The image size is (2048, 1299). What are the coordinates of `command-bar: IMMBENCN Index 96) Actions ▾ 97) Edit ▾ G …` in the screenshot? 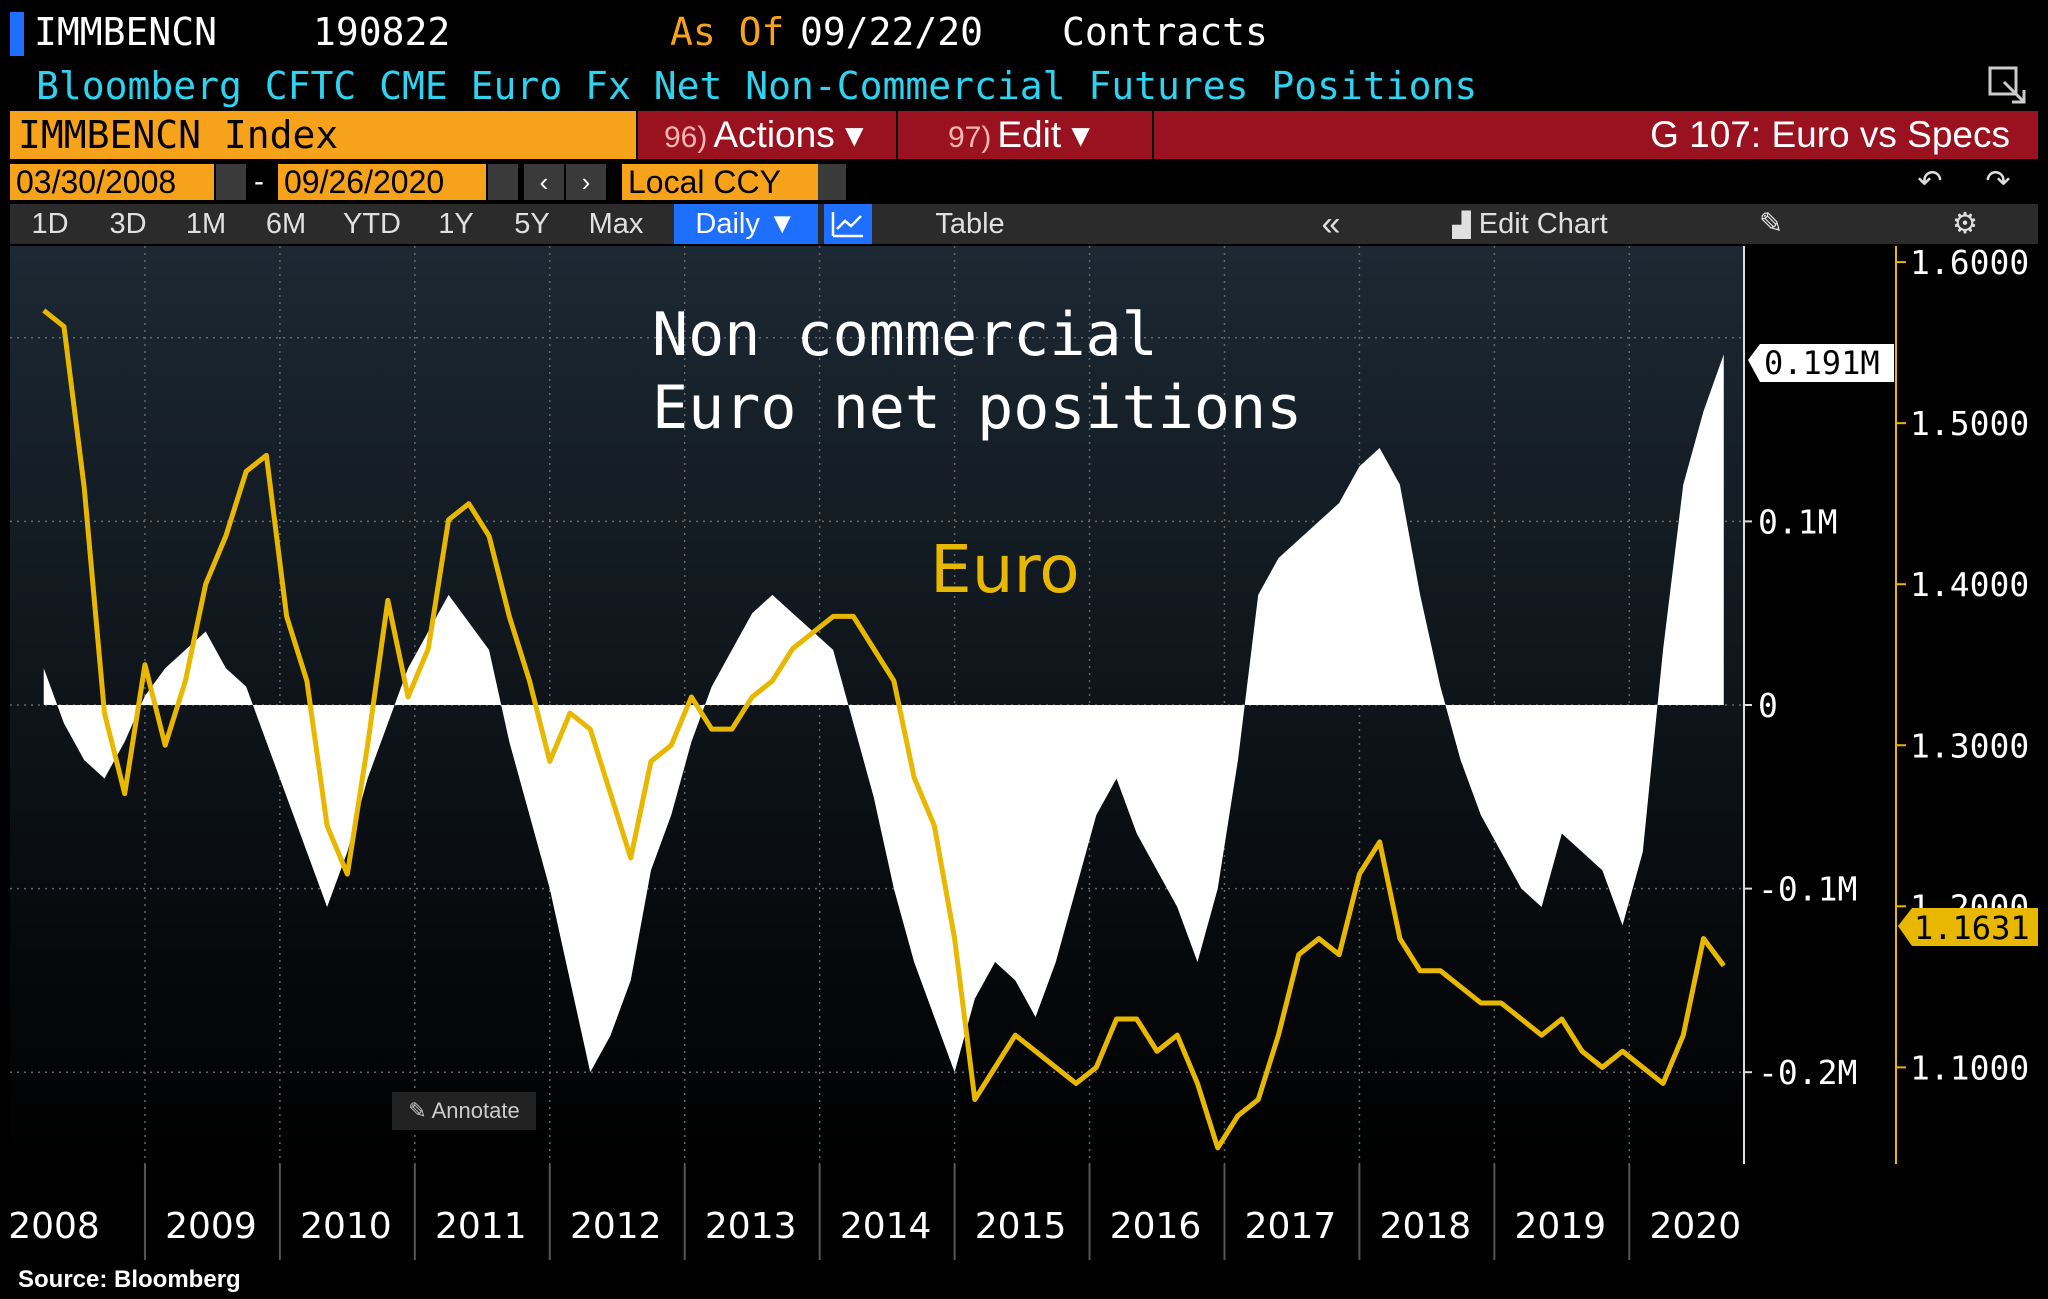 It's located at (1024, 136).